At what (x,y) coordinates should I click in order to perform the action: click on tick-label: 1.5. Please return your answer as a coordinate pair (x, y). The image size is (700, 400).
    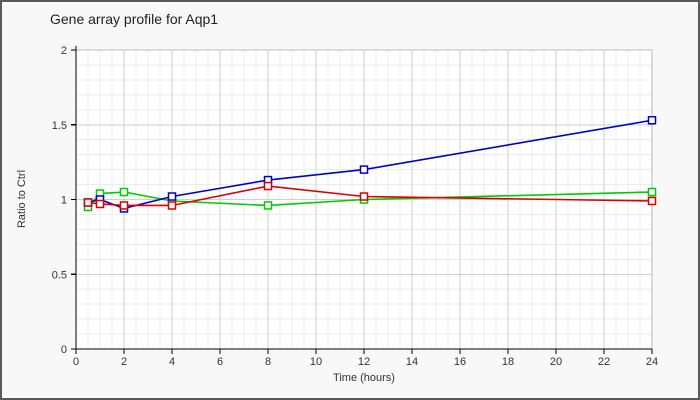
    Looking at the image, I should click on (59, 126).